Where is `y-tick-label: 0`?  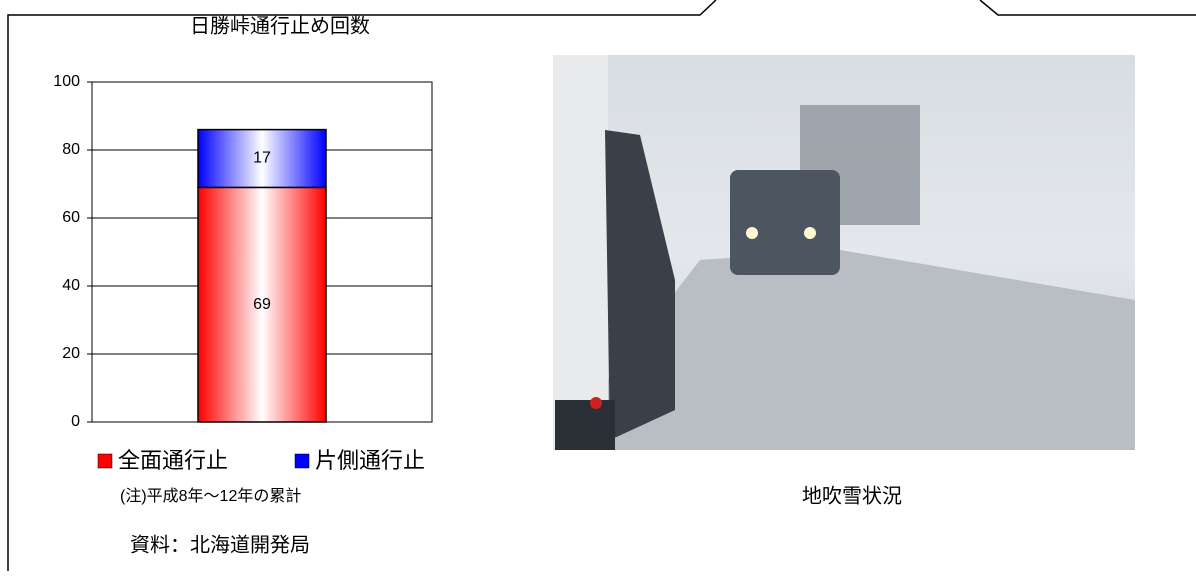 y-tick-label: 0 is located at coordinates (75, 421).